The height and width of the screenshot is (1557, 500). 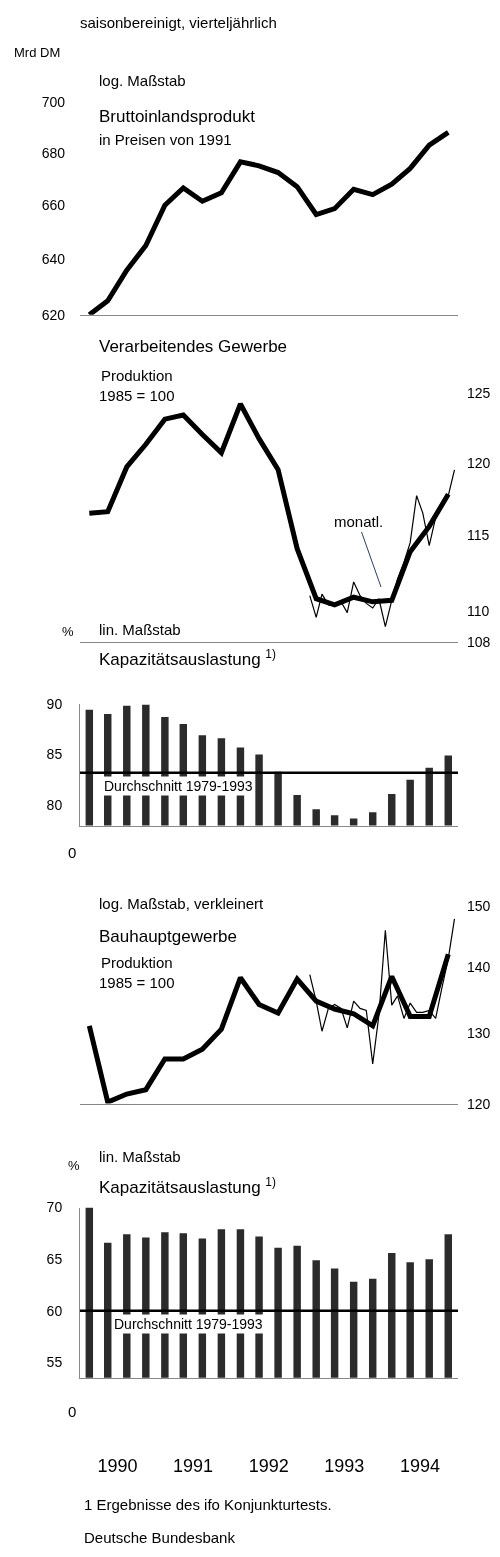 I want to click on text: Produktion 1985 = 100, so click(x=137, y=972).